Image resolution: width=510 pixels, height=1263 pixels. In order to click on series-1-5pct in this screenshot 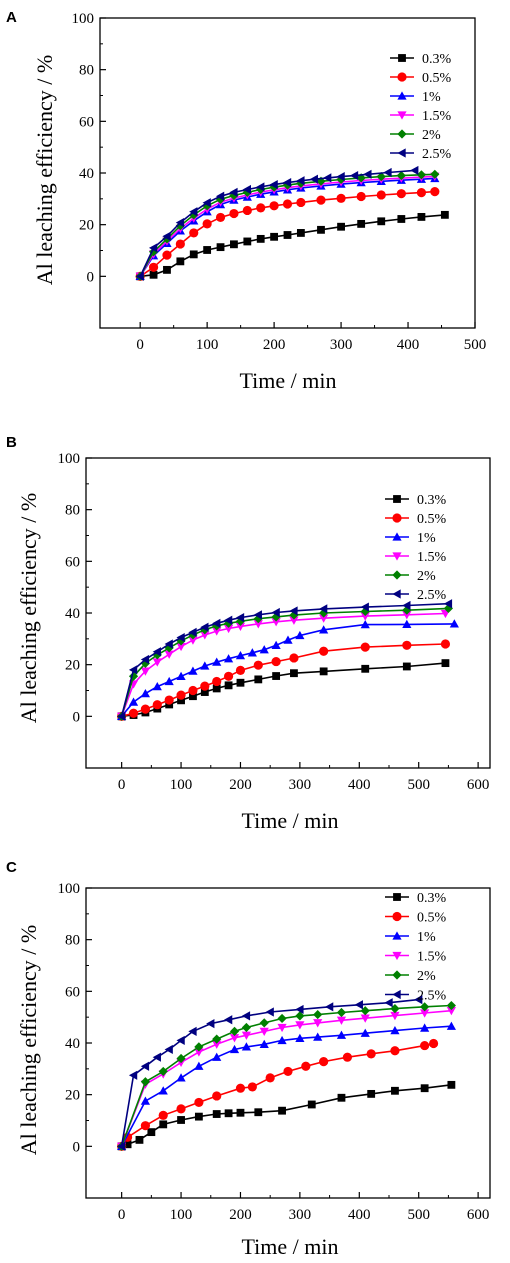, I will do `click(286, 1079)`.